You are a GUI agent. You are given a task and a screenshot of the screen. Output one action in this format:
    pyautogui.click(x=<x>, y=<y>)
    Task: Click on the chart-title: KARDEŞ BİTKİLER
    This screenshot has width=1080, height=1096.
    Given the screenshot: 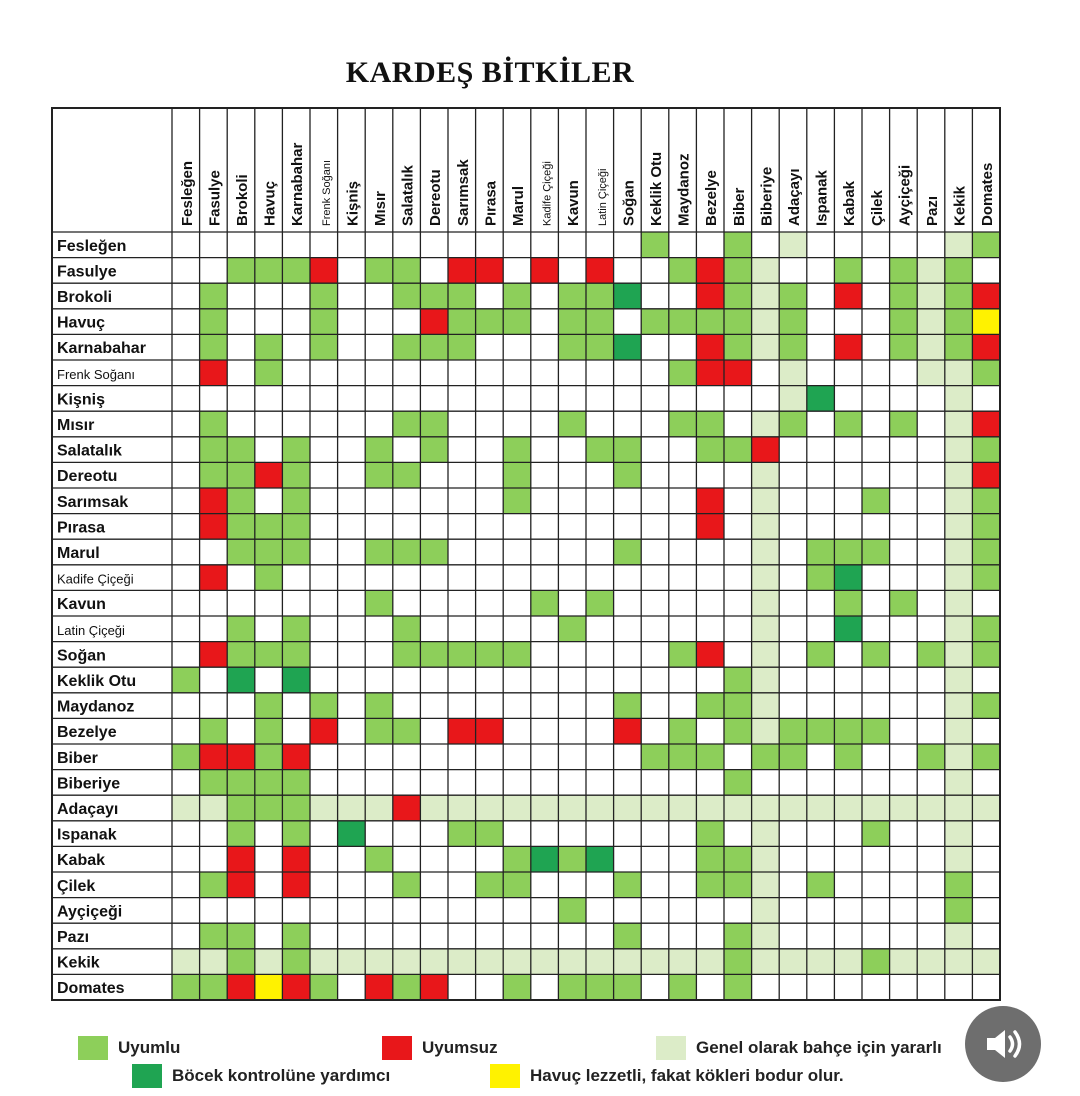 What is the action you would take?
    pyautogui.click(x=490, y=72)
    